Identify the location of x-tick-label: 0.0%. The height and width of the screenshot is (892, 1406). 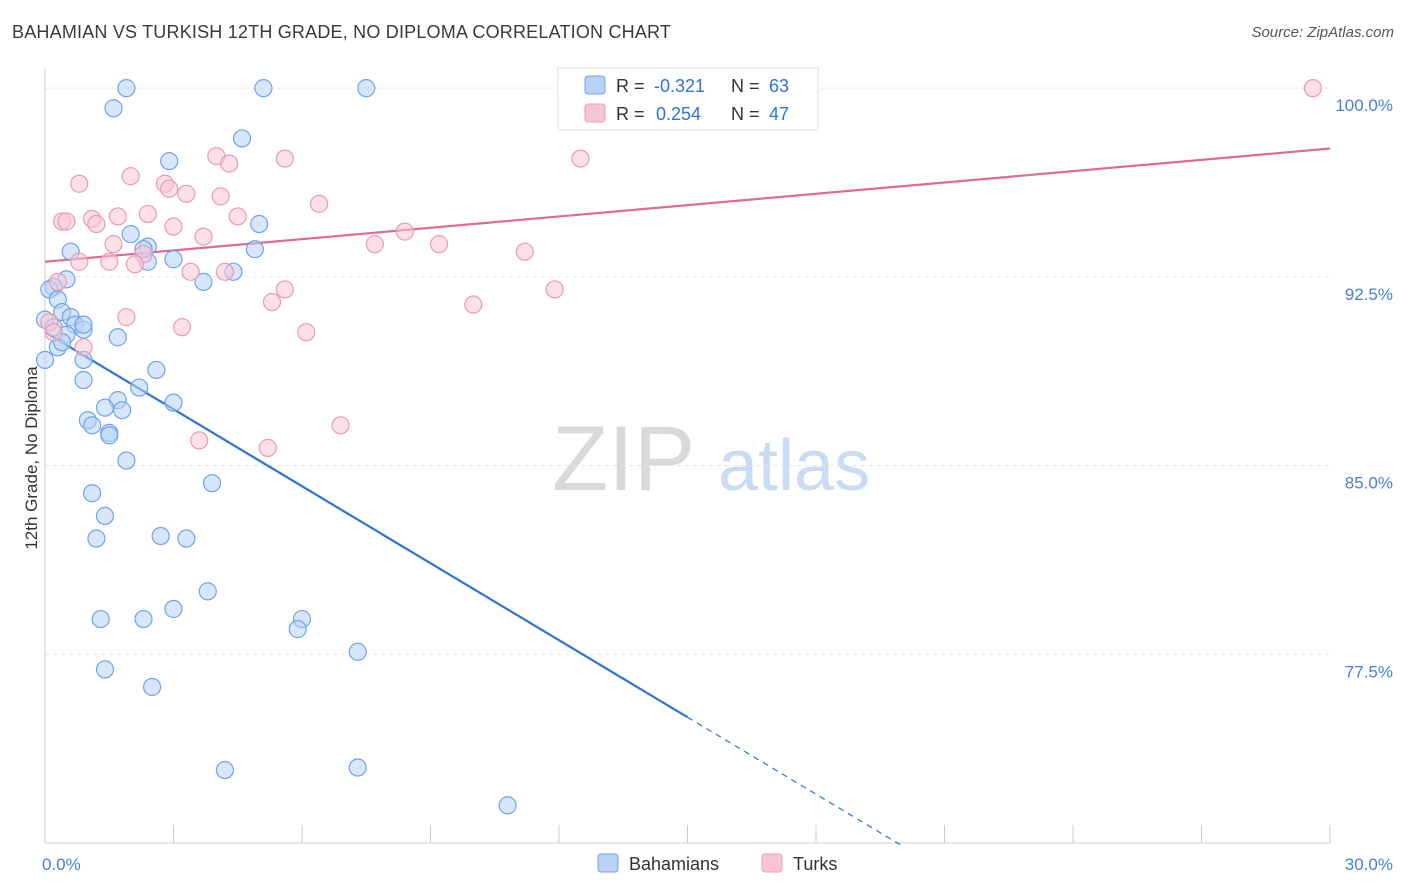
(61, 864).